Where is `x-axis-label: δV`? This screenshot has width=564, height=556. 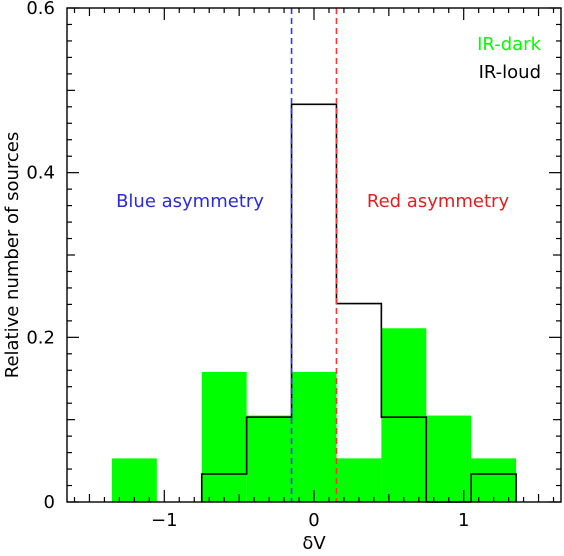
x-axis-label: δV is located at coordinates (314, 543).